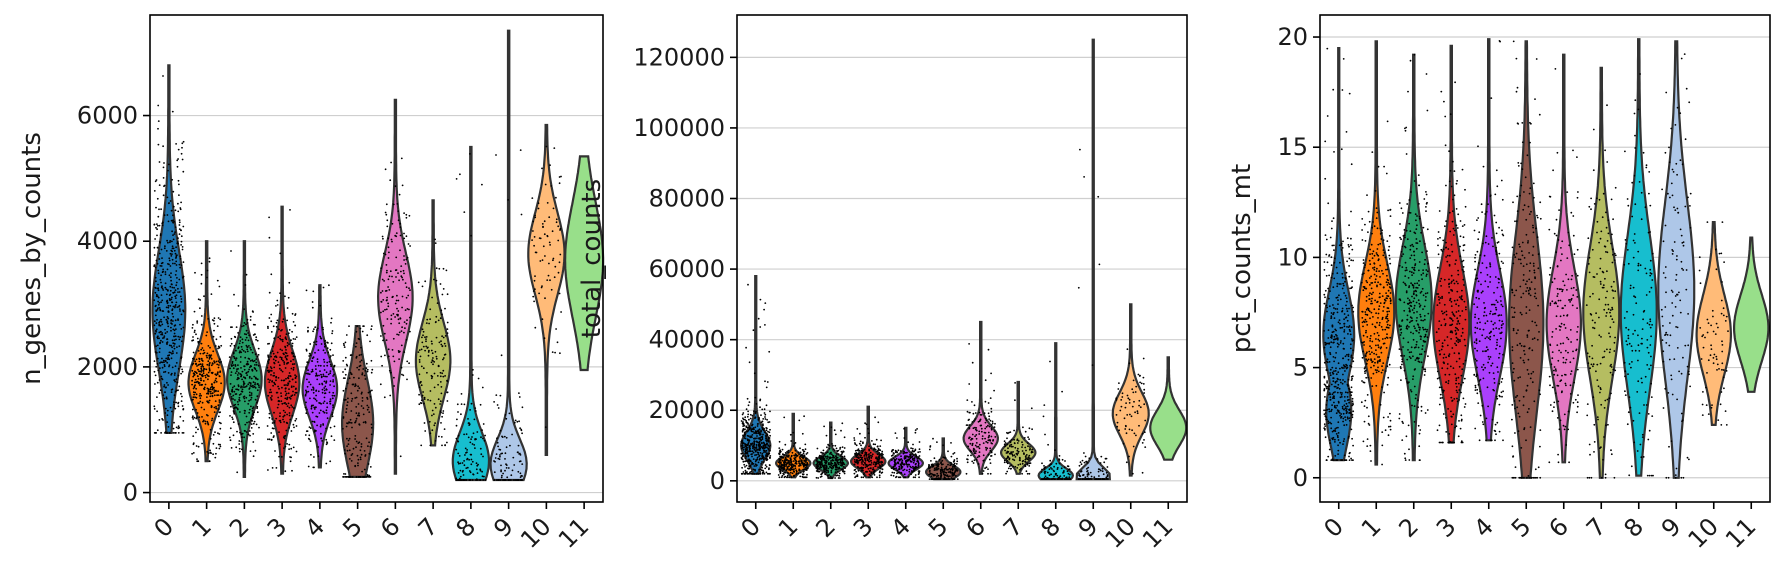 The height and width of the screenshot is (583, 1792). Describe the element at coordinates (679, 128) in the screenshot. I see `y-tick-label: 100000` at that location.